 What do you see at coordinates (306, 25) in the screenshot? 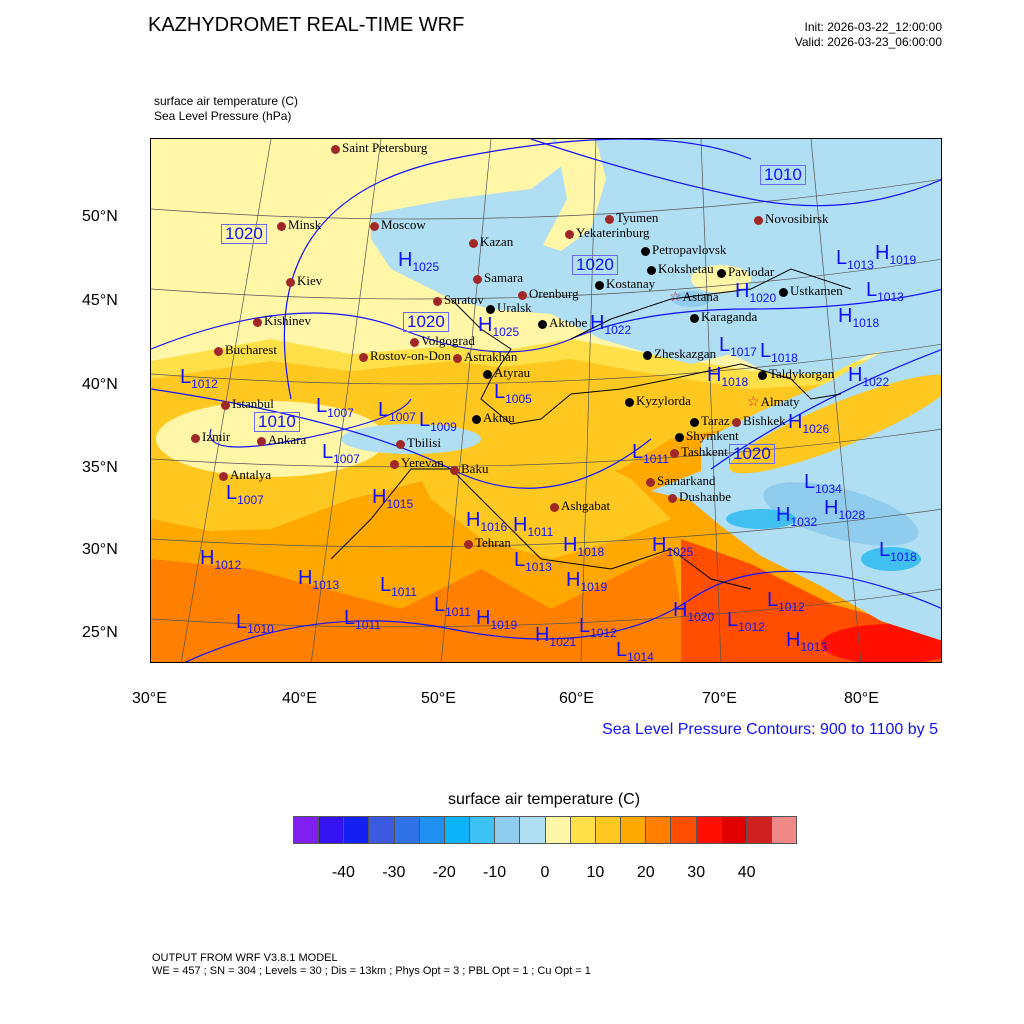
I see `chart-title: KAZHYDROMET REAL-TIME WRF` at bounding box center [306, 25].